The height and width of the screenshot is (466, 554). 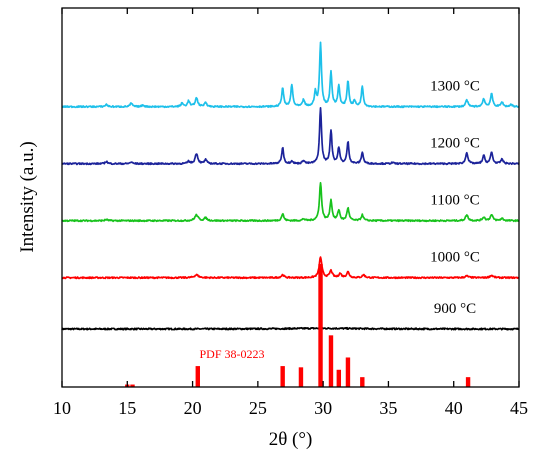 I want to click on series-line-1300c, so click(x=290, y=75).